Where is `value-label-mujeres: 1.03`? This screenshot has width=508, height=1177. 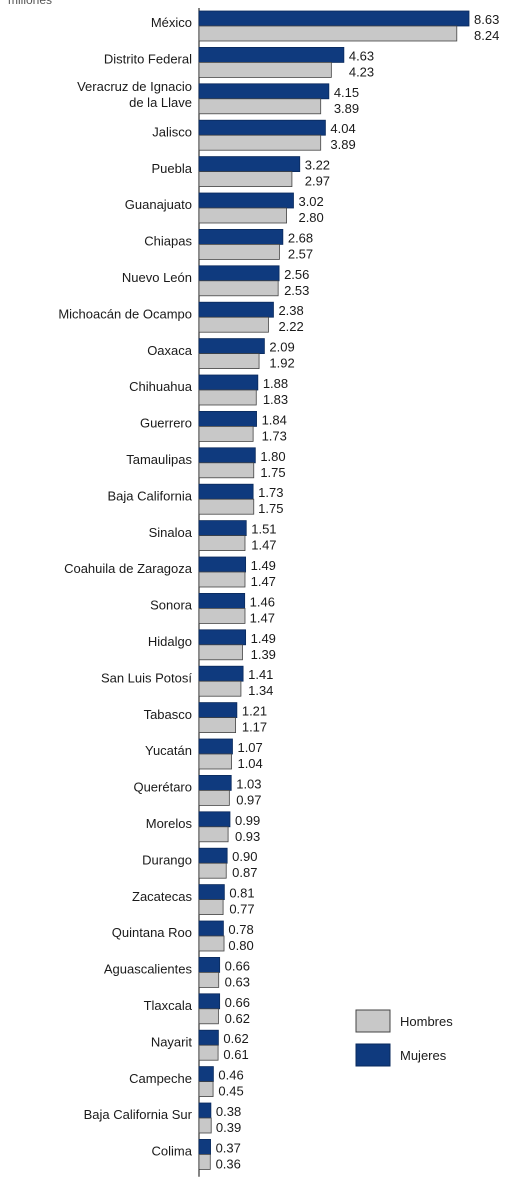
value-label-mujeres: 1.03 is located at coordinates (248, 783).